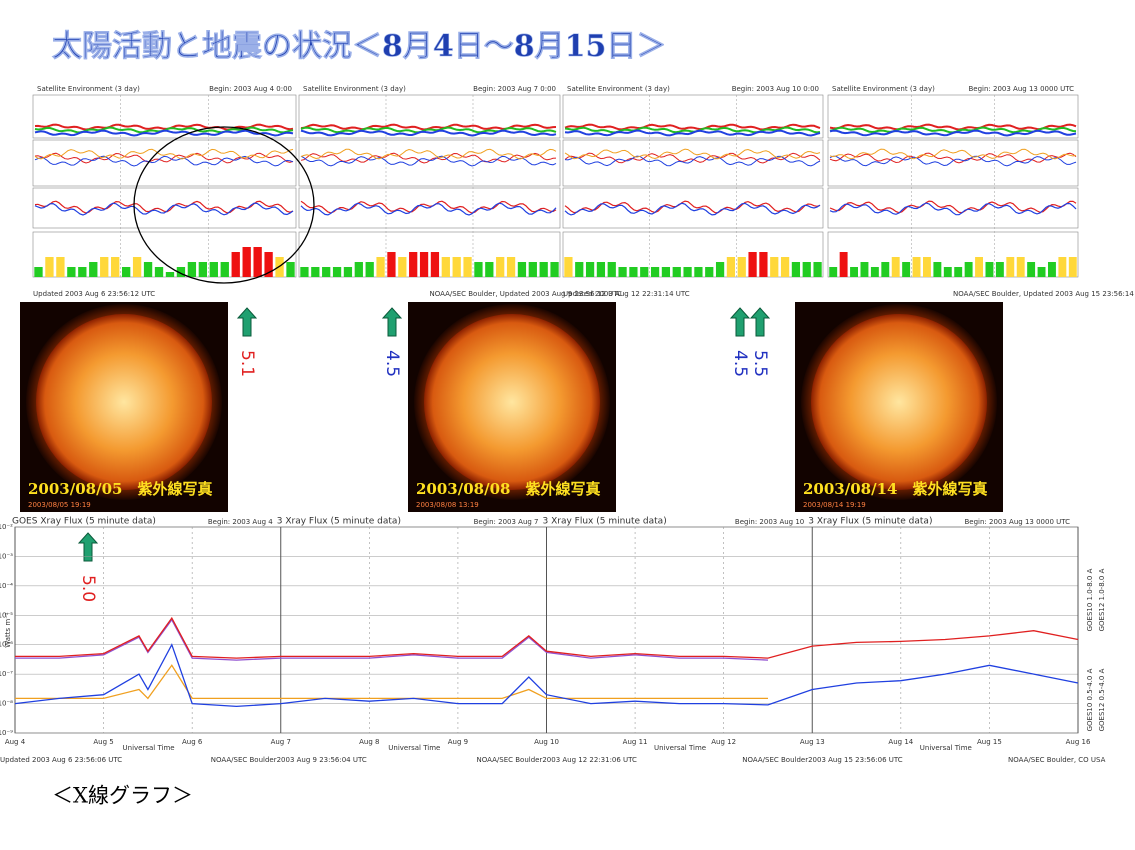  Describe the element at coordinates (605, 522) in the screenshot. I see `xray-panel-header: 3 Xray Flux (5 minute data)` at that location.